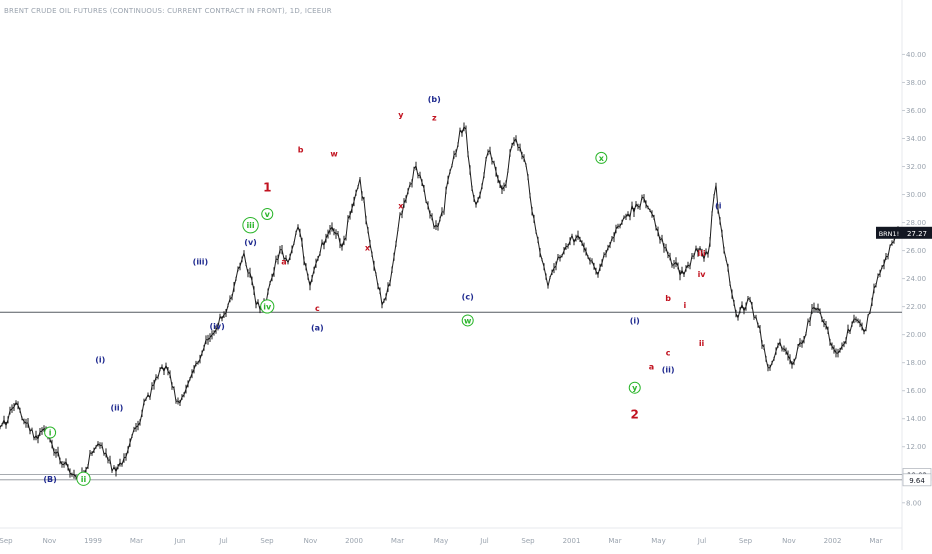 The height and width of the screenshot is (554, 932). Describe the element at coordinates (217, 326) in the screenshot. I see `wave-label: (iv)` at that location.